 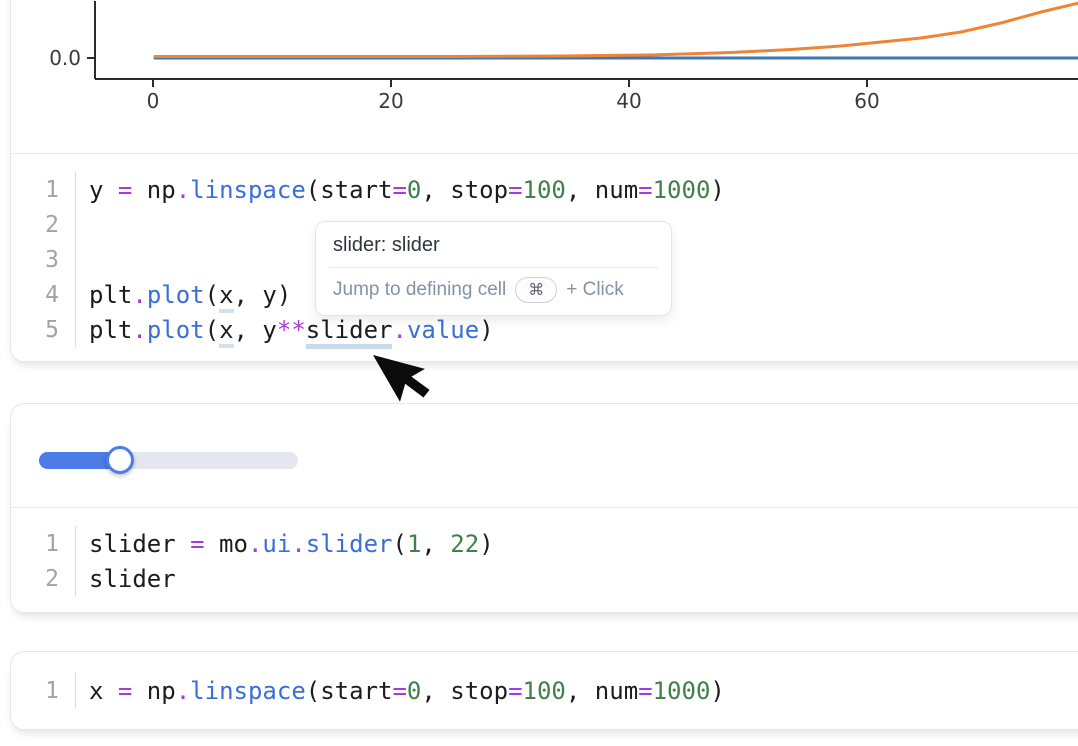 I want to click on code-editor: 1 slider = mo.ui.slider(1, 22) 2 slider, so click(x=544, y=560).